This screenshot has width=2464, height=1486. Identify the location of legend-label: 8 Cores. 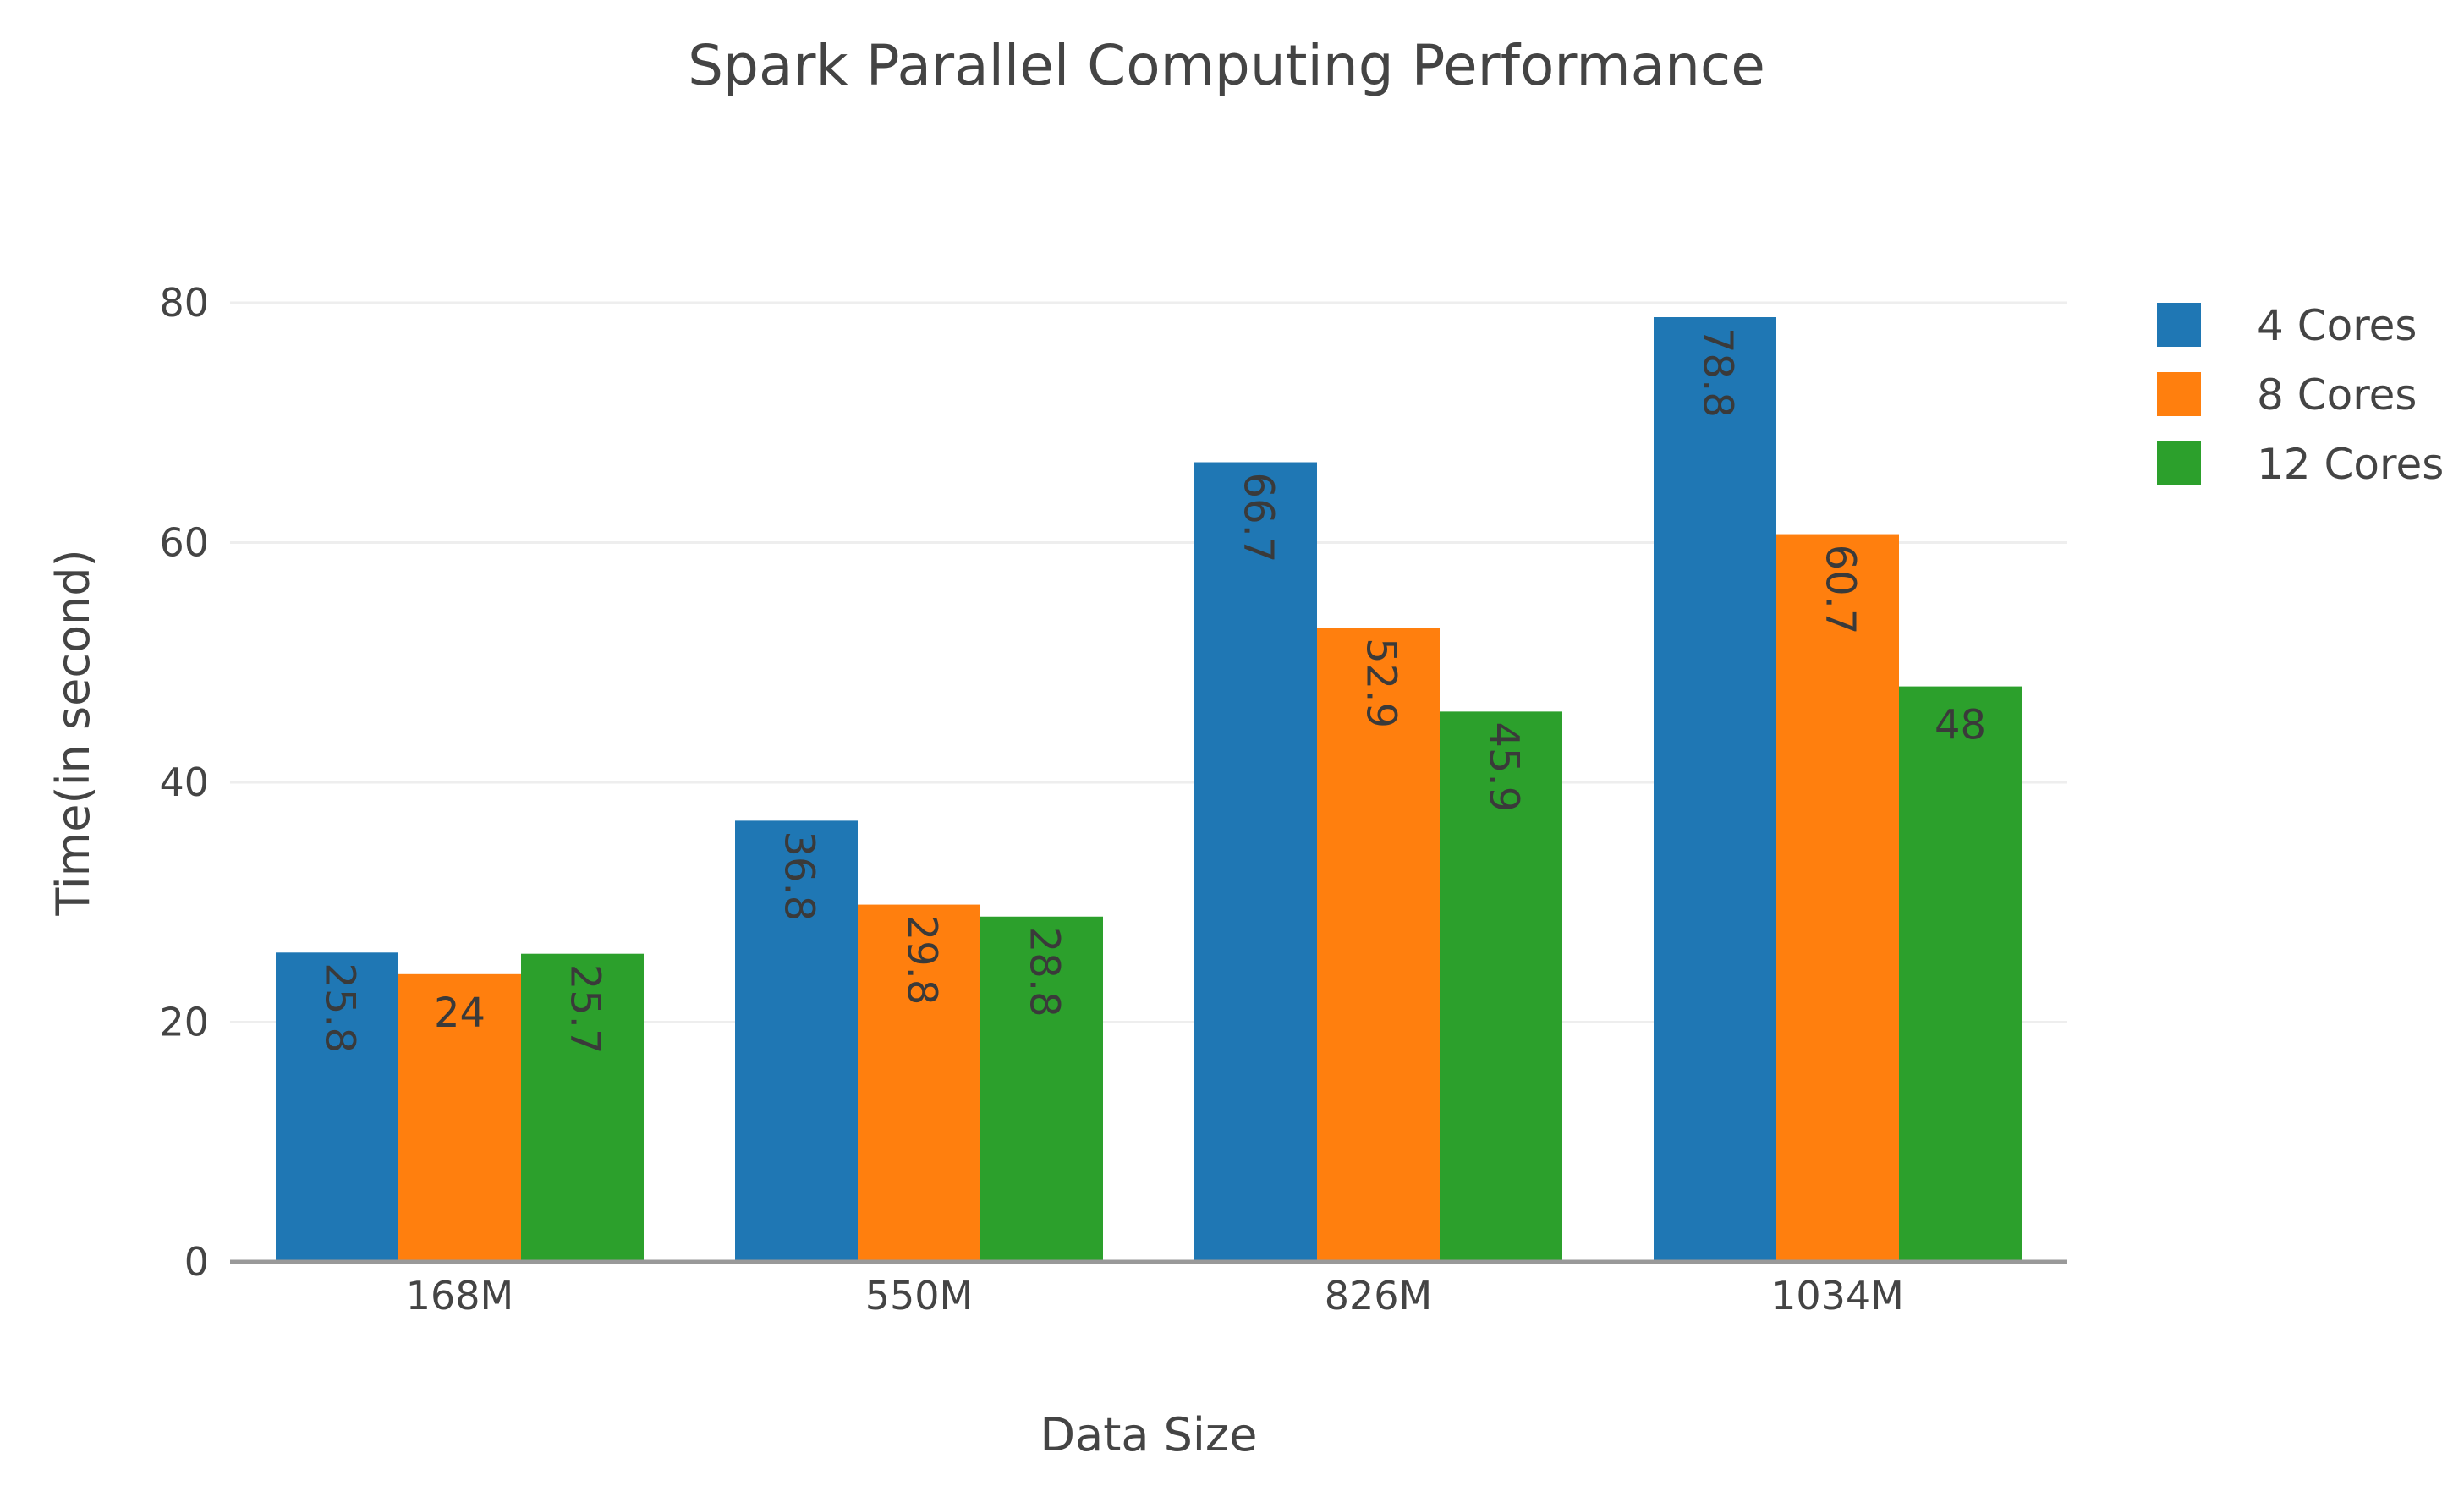
(2337, 394).